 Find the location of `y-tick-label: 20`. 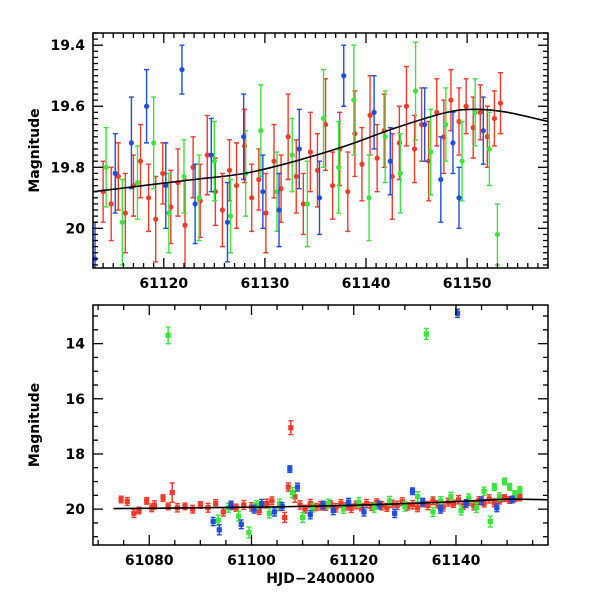

y-tick-label: 20 is located at coordinates (76, 510).